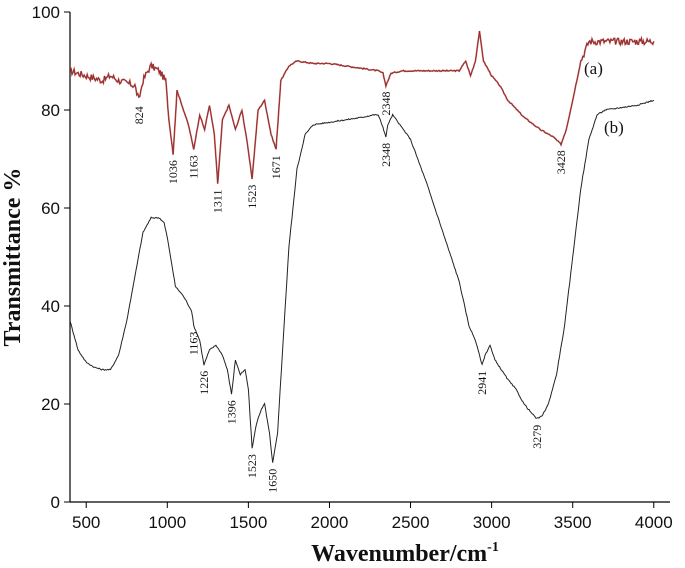 This screenshot has width=685, height=568. Describe the element at coordinates (167, 522) in the screenshot. I see `x-tick-label: 1000` at that location.